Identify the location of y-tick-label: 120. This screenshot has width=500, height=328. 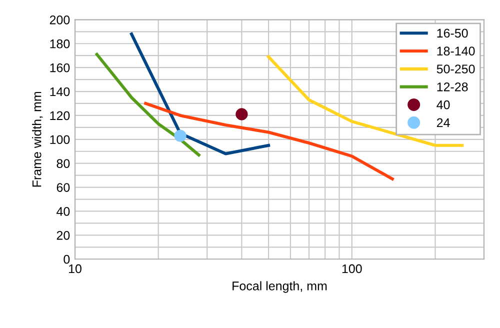
(60, 115).